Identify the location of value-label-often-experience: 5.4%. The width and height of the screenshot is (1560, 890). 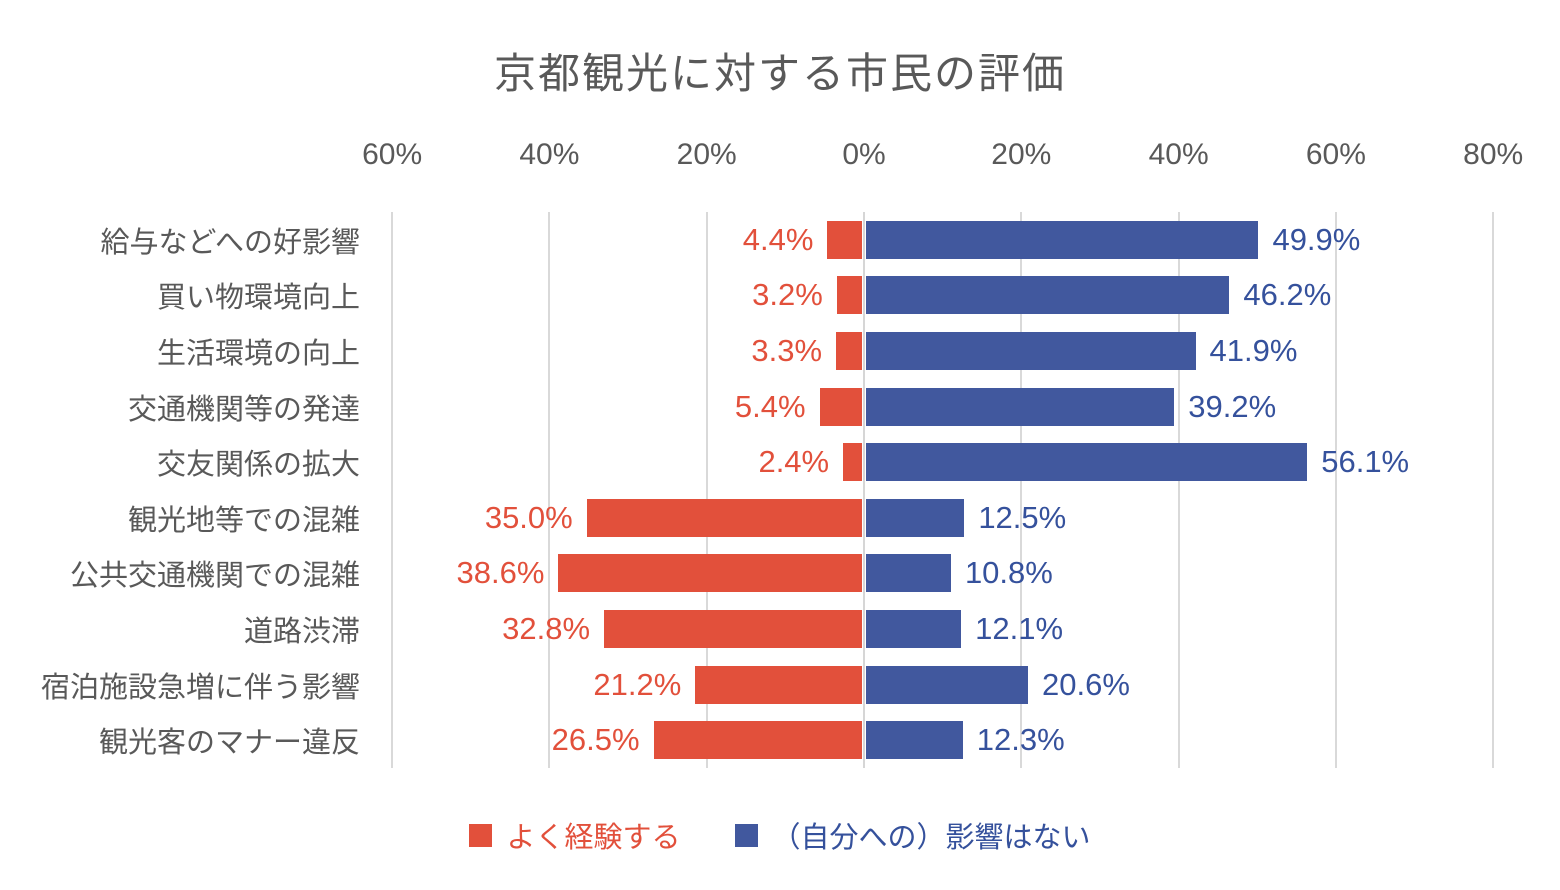
(770, 406).